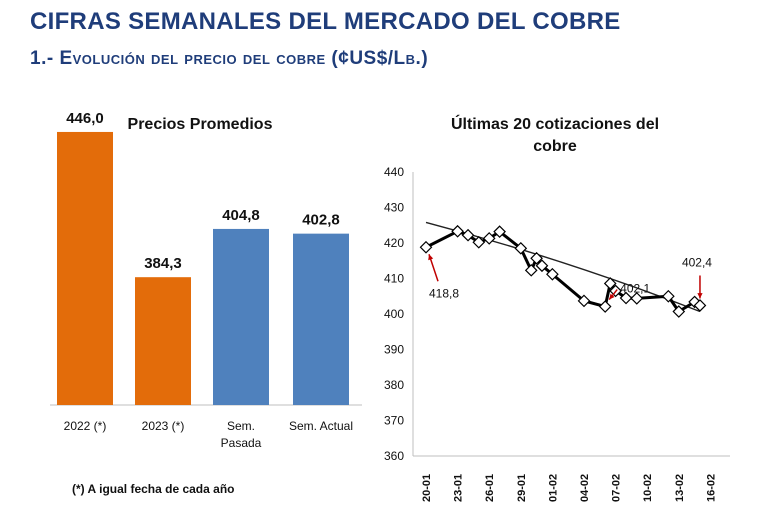 This screenshot has width=782, height=525. What do you see at coordinates (711, 488) in the screenshot?
I see `x-tick-label-9: 16-02` at bounding box center [711, 488].